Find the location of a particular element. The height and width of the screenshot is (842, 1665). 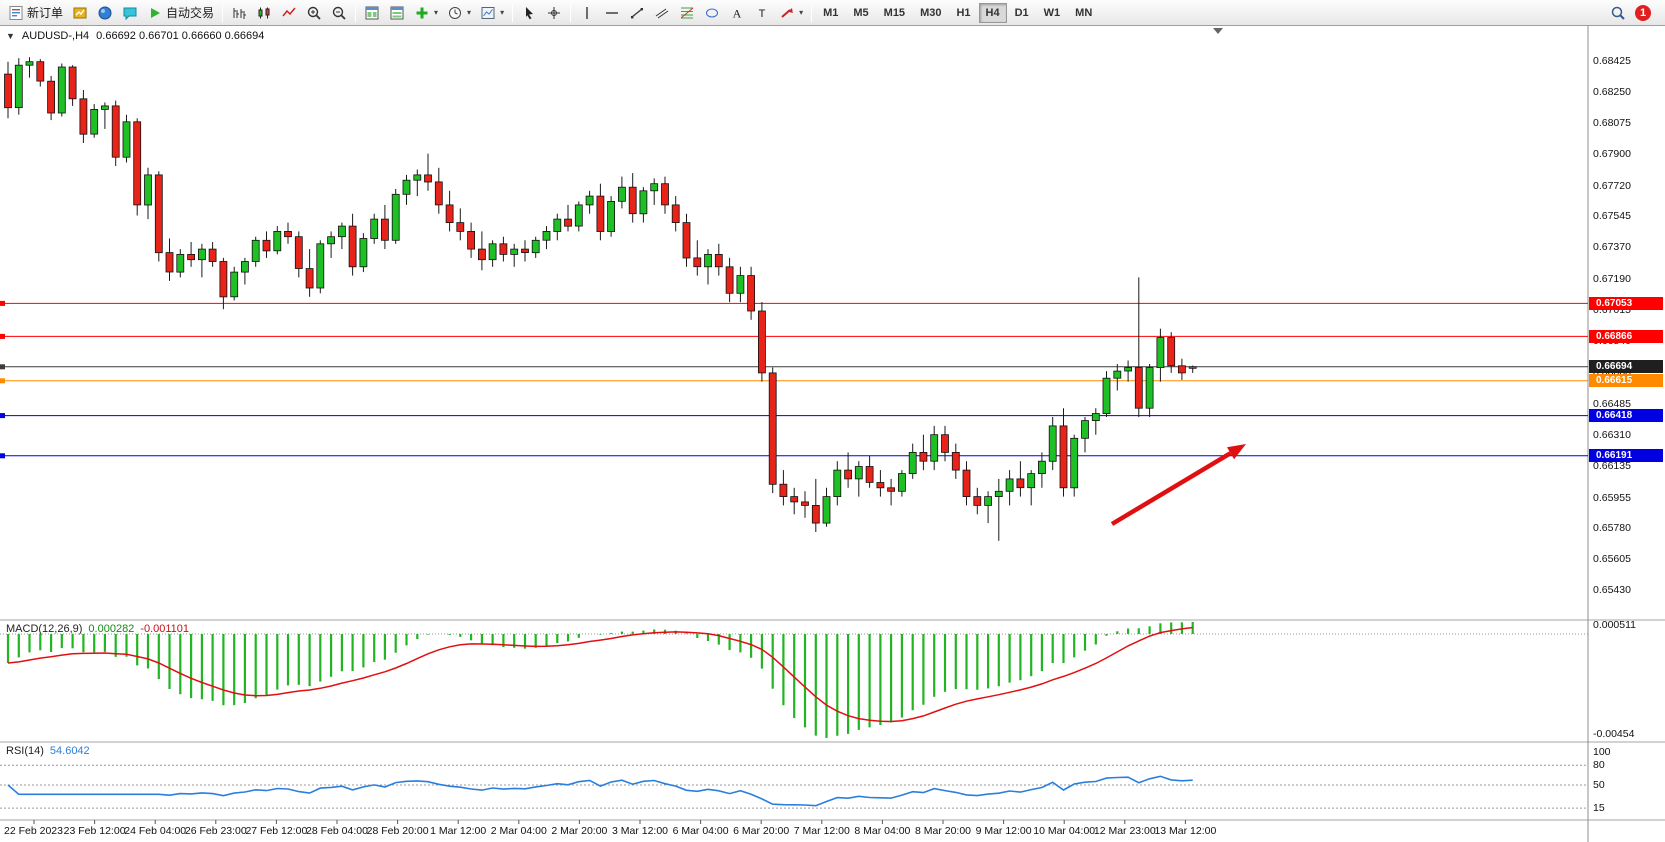

time-axis-label: 28 Feb 20:00 is located at coordinates (397, 831).